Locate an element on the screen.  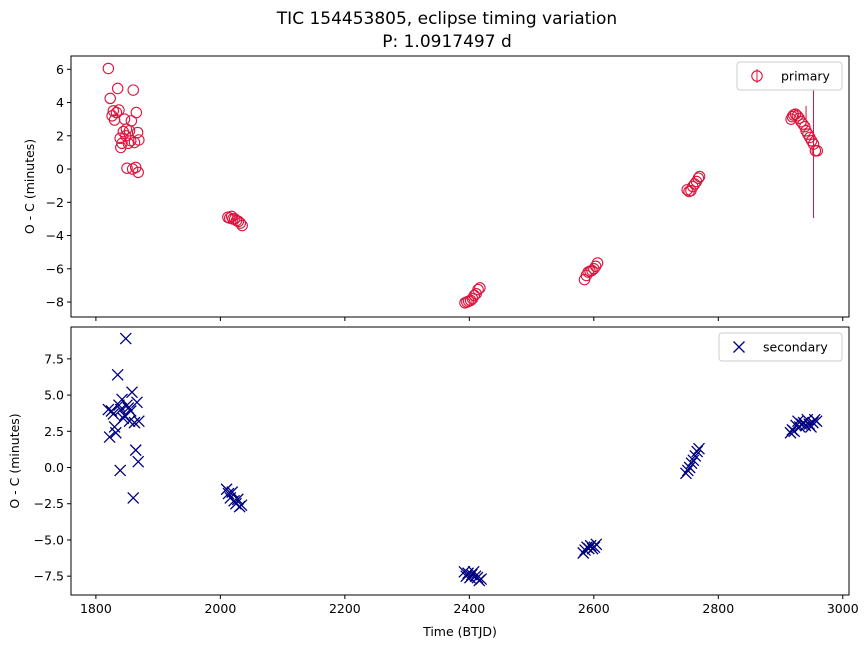
y-tick-label: 7.5 is located at coordinates (54, 358).